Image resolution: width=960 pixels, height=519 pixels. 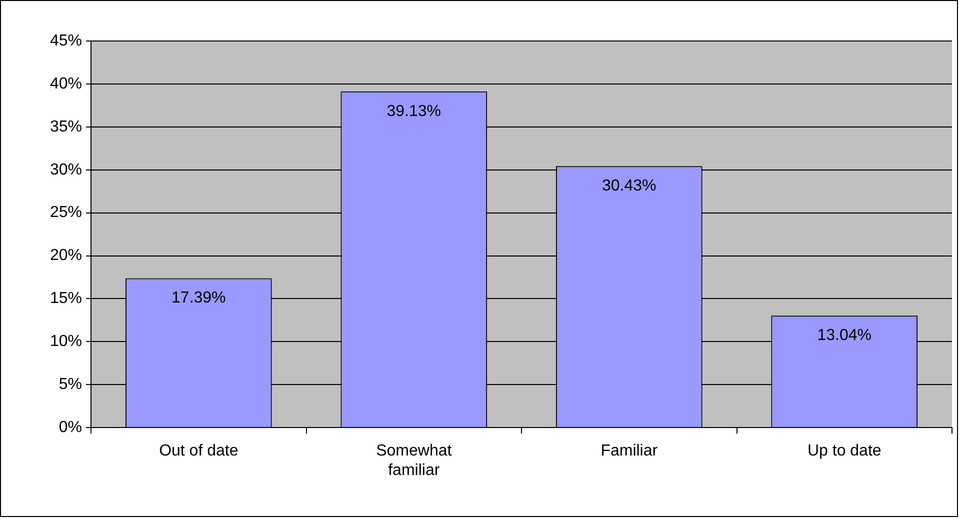 What do you see at coordinates (844, 335) in the screenshot?
I see `data-label: 13.04%` at bounding box center [844, 335].